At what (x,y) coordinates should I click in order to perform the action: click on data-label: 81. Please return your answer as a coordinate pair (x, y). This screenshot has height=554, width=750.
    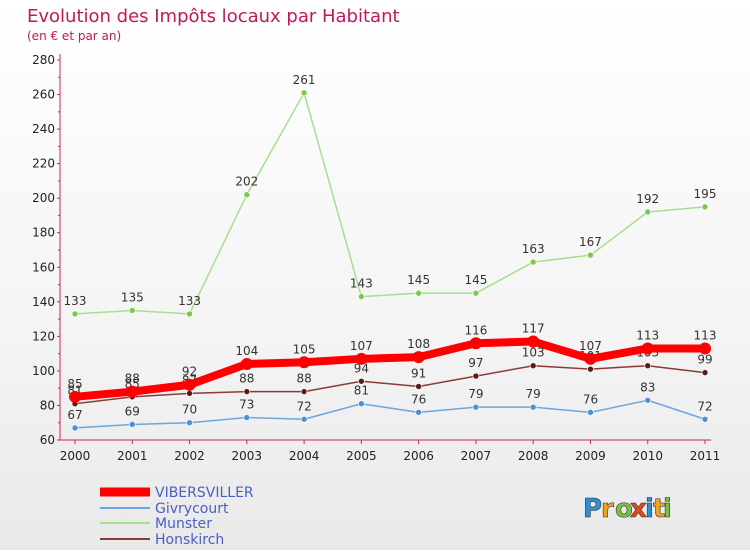
    Looking at the image, I should click on (361, 391).